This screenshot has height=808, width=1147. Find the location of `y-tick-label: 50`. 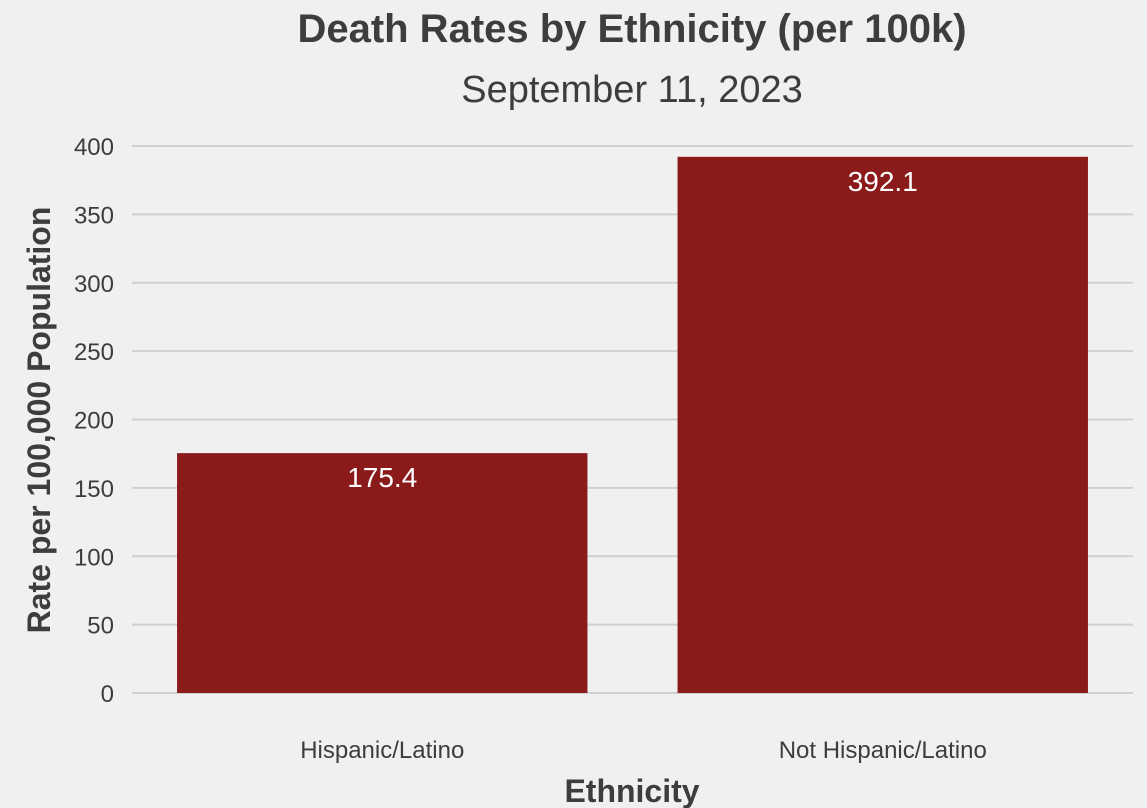

y-tick-label: 50 is located at coordinates (100, 626).